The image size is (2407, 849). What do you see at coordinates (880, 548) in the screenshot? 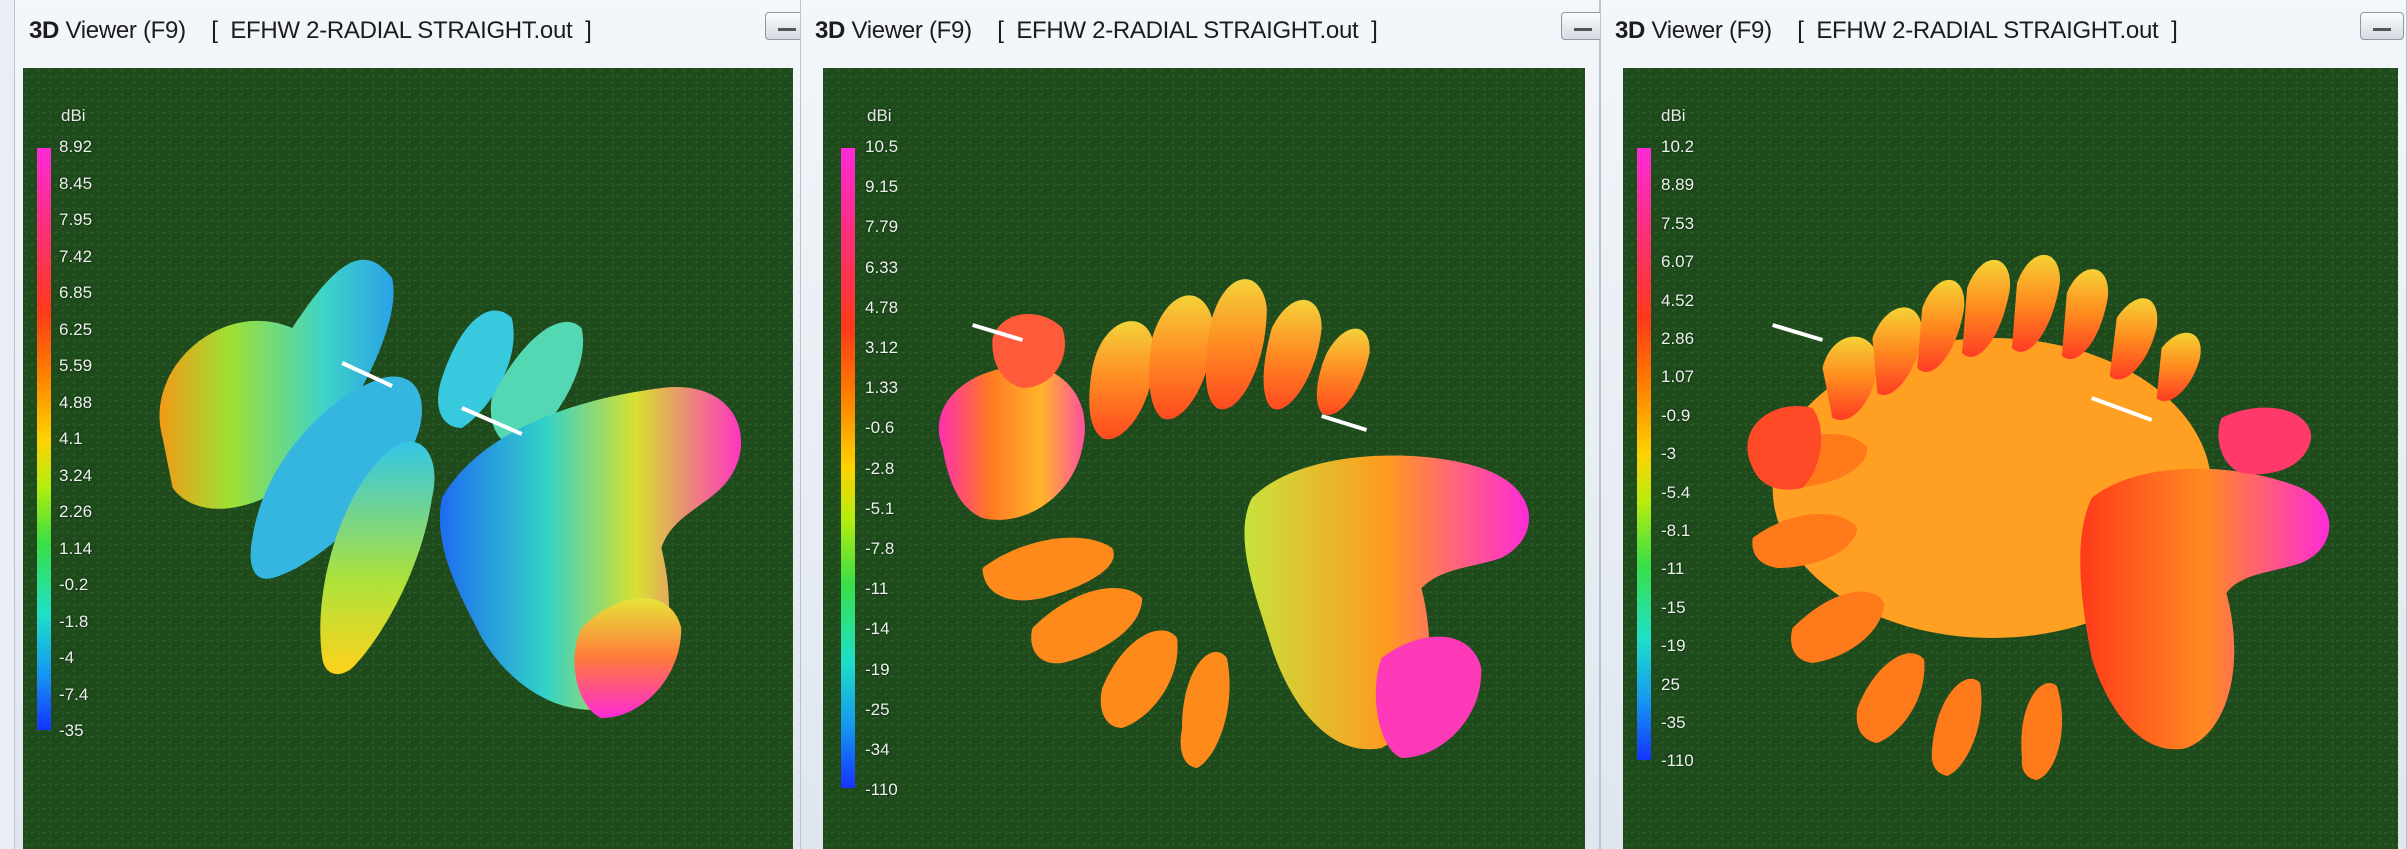
I see `scale-tick-label: -7.8` at bounding box center [880, 548].